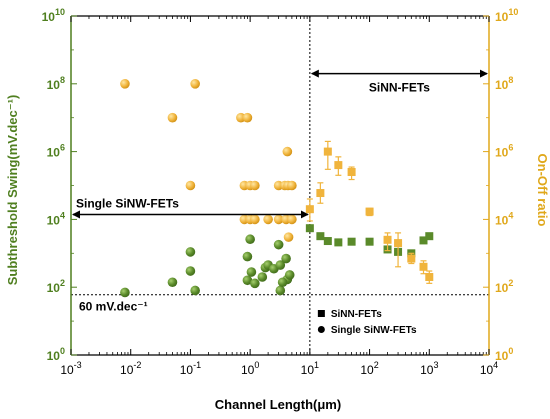 The image size is (550, 419). What do you see at coordinates (56, 354) in the screenshot?
I see `y-tick-label-left: 10⁰` at bounding box center [56, 354].